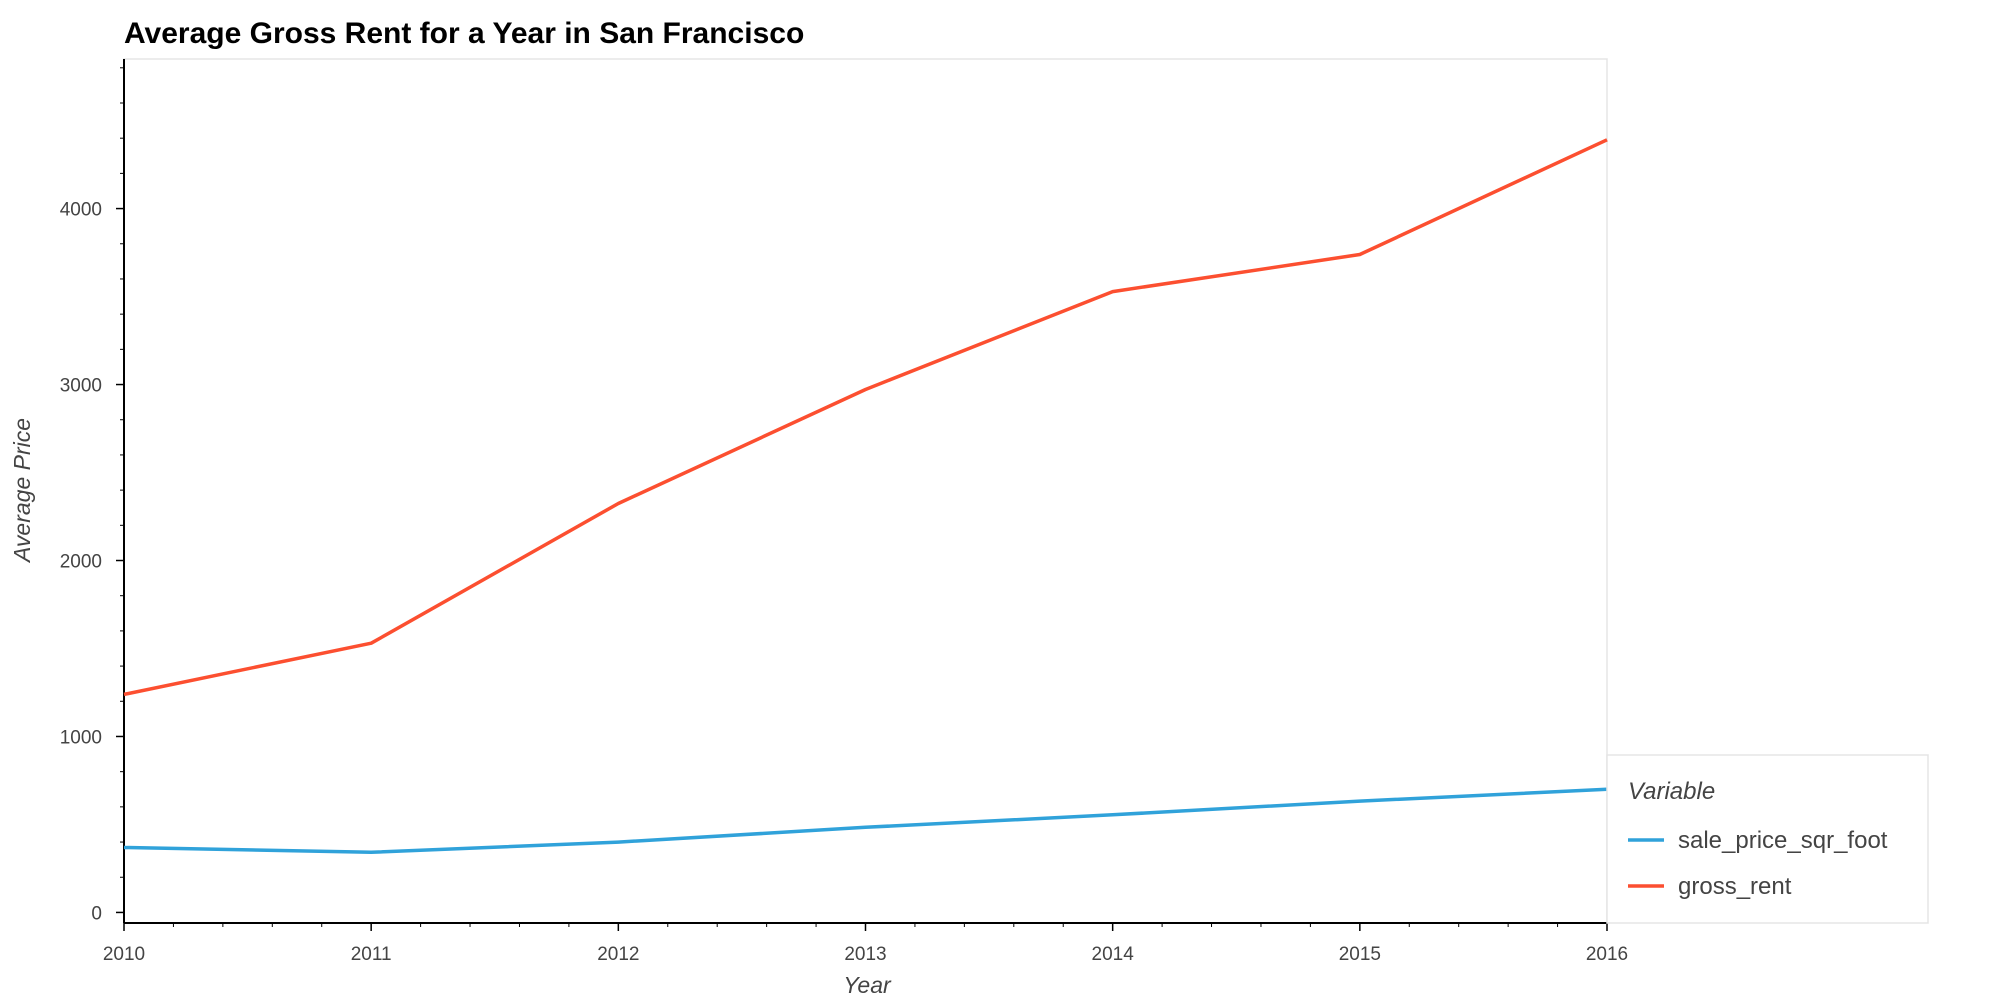  I want to click on legend-title: Variable, so click(1671, 791).